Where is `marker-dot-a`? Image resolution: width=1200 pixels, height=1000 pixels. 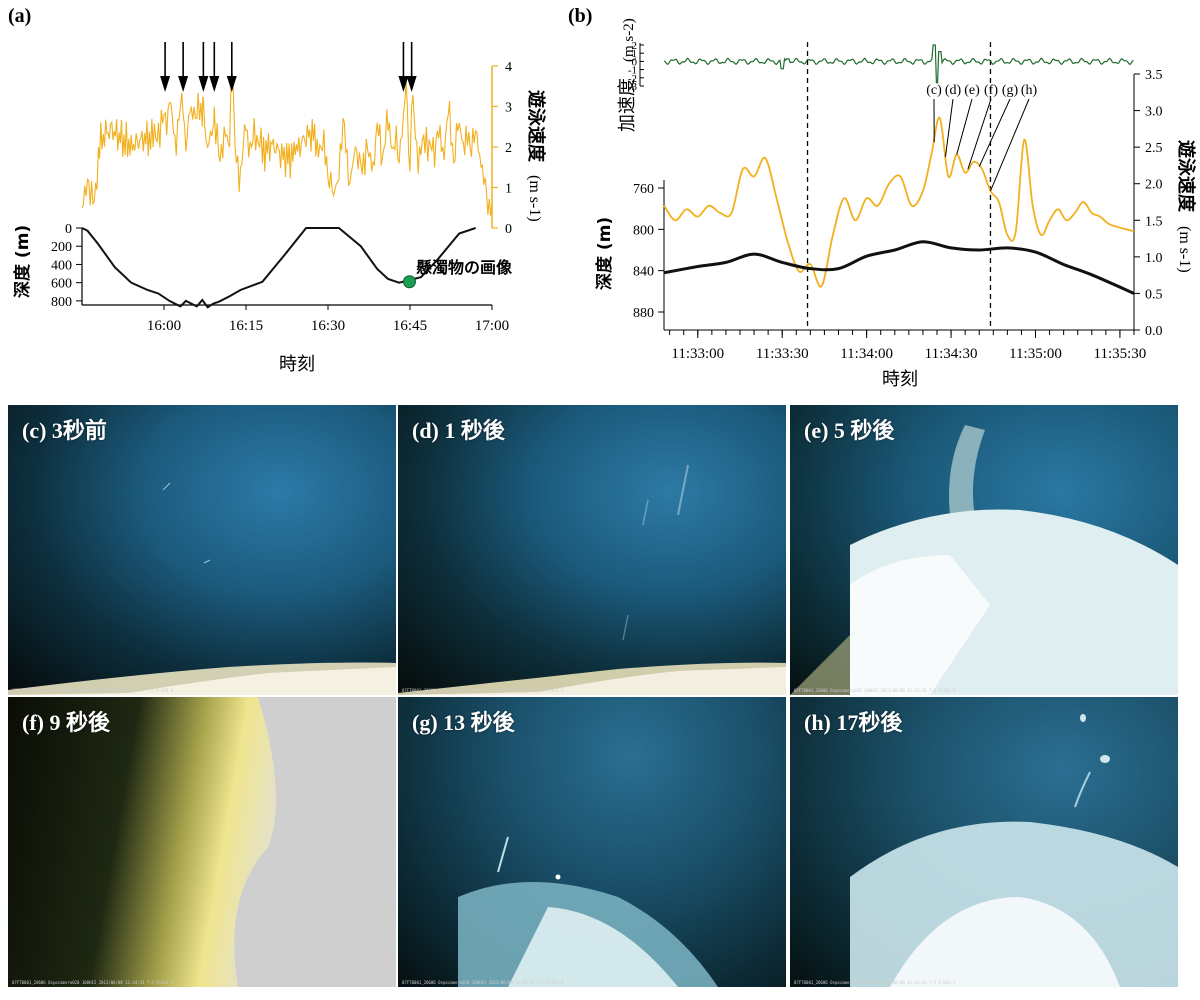
marker-dot-a is located at coordinates (409, 282).